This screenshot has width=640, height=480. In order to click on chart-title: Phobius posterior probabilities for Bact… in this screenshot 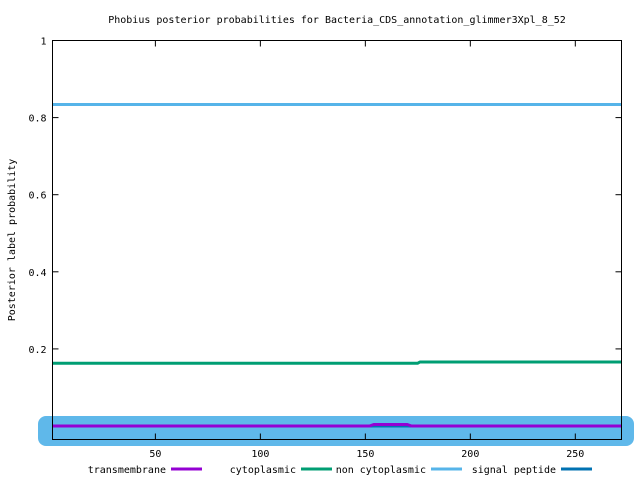, I will do `click(337, 20)`.